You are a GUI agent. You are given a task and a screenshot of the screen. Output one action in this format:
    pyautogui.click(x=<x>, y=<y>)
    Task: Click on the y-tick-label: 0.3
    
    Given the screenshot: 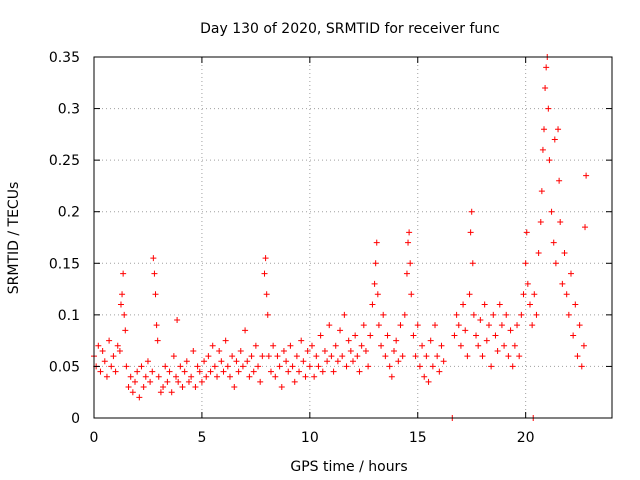 What is the action you would take?
    pyautogui.click(x=69, y=110)
    